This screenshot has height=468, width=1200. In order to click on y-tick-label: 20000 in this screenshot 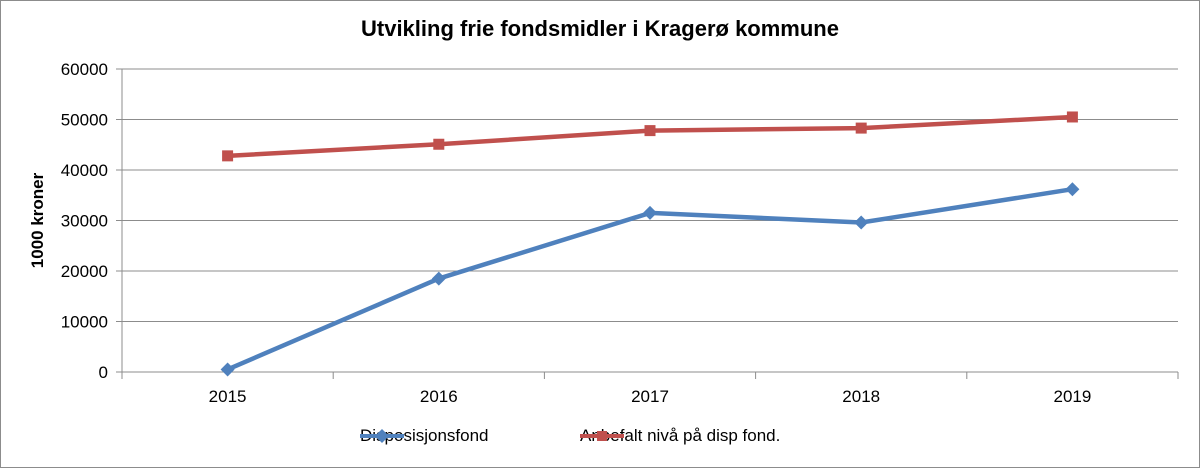, I will do `click(84, 271)`.